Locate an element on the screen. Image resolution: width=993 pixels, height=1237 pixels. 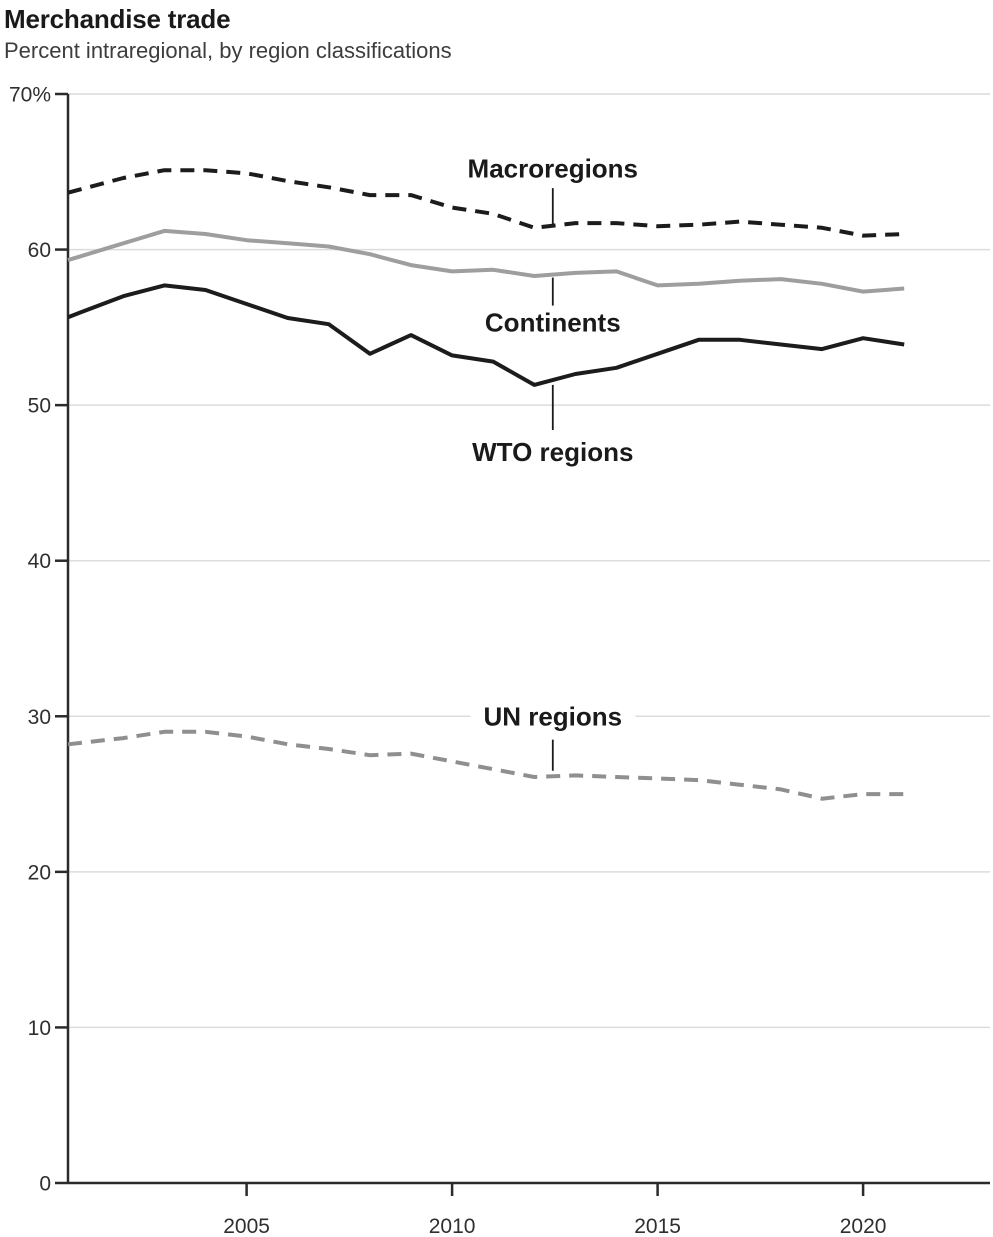
series-line-macroregions is located at coordinates (486, 203).